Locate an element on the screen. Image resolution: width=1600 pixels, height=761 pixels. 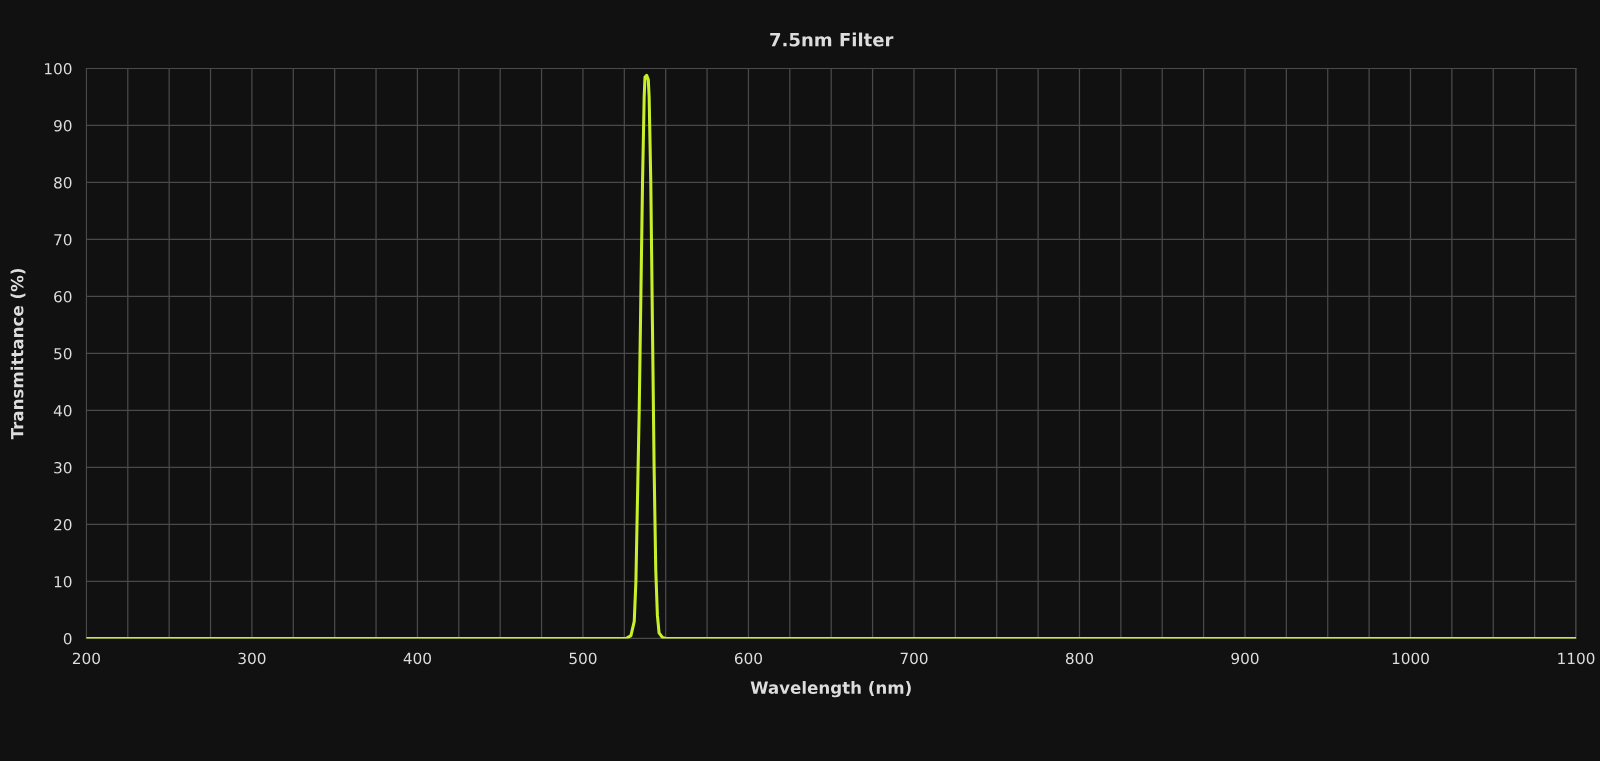
x-tick-label: 200 is located at coordinates (86, 658).